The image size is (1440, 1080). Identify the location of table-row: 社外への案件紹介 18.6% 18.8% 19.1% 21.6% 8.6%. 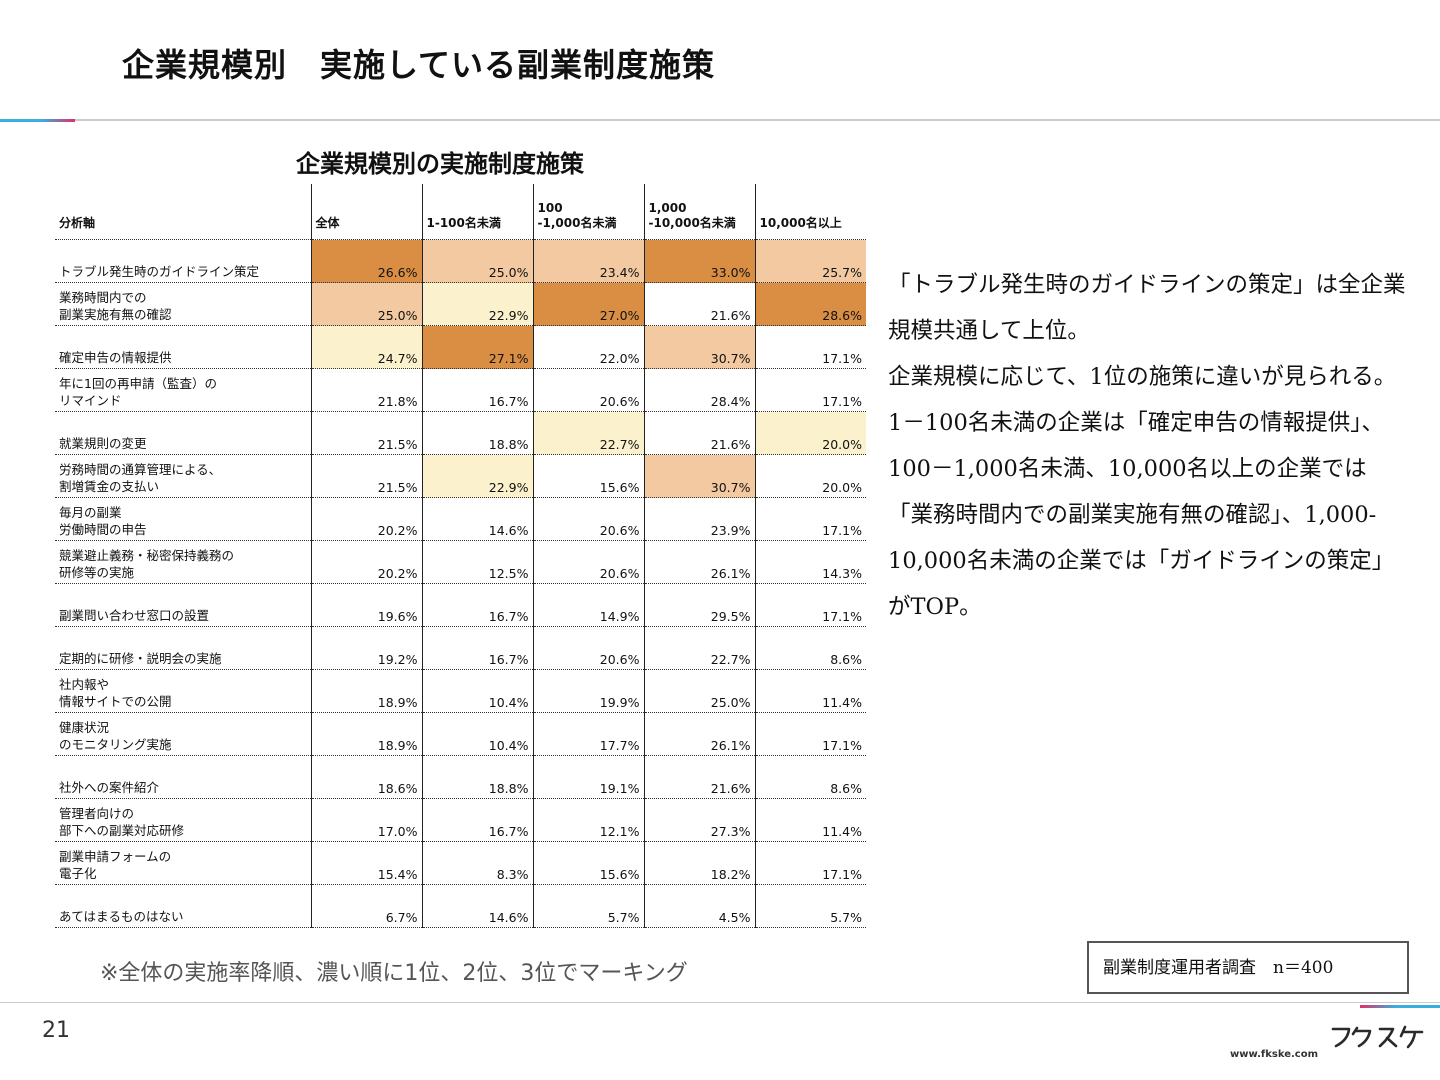
(460, 777).